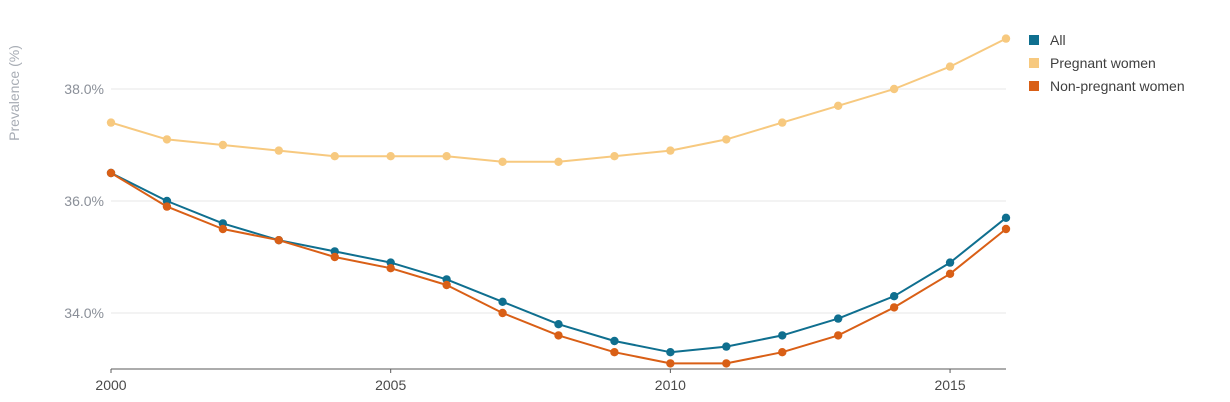 This screenshot has height=402, width=1230. Describe the element at coordinates (1058, 40) in the screenshot. I see `legend-label: All` at that location.